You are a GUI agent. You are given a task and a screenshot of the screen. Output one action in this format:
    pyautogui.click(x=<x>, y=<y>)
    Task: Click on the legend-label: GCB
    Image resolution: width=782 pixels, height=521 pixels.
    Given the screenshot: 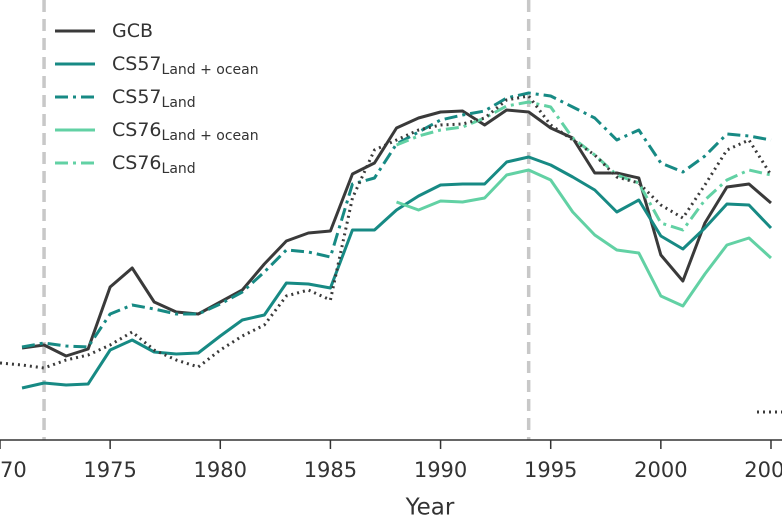 What is the action you would take?
    pyautogui.click(x=132, y=31)
    